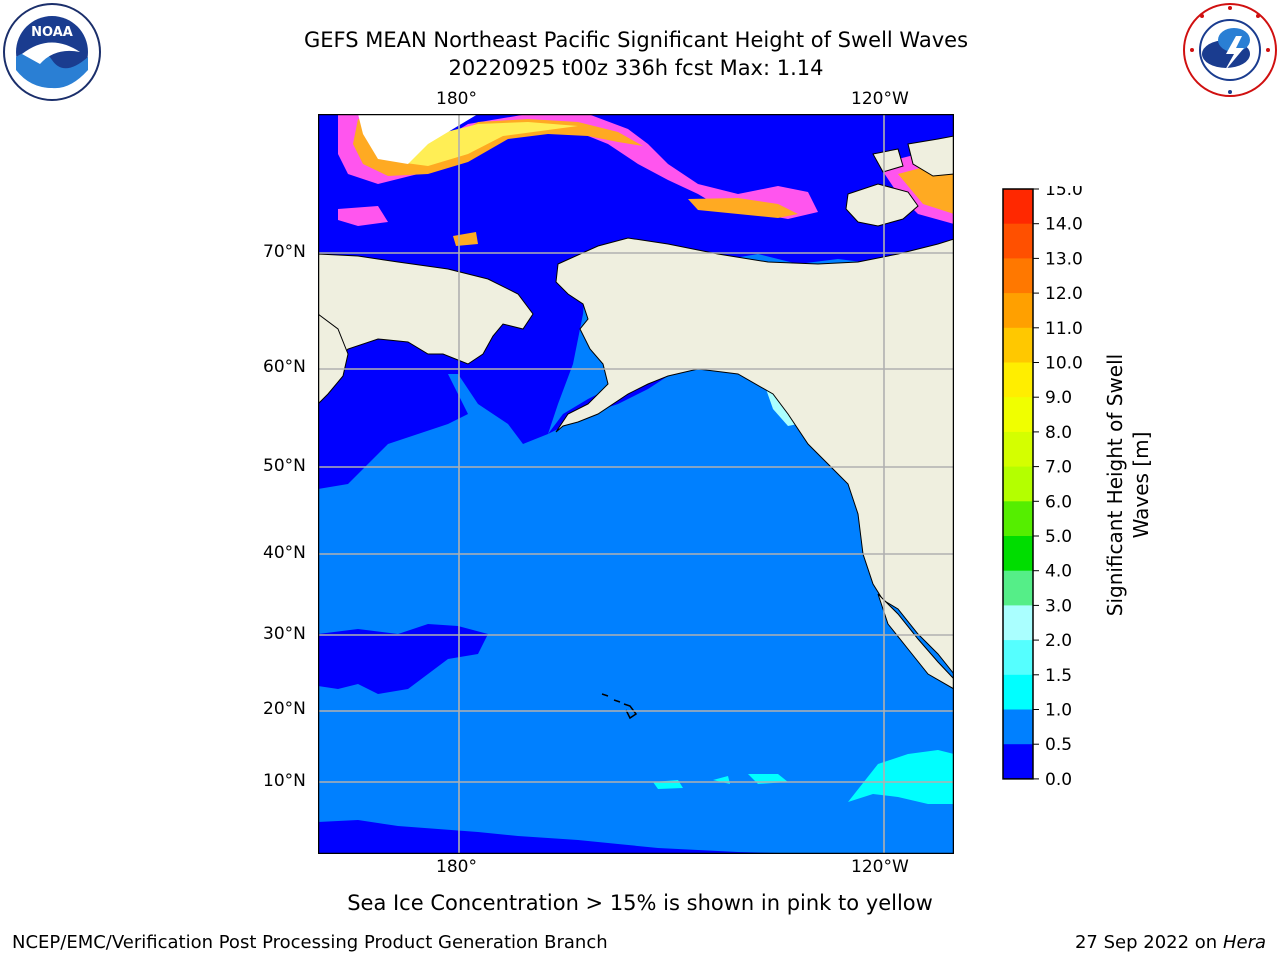  Describe the element at coordinates (403, 659) in the screenshot. I see `ocean-subtropic-low` at that location.